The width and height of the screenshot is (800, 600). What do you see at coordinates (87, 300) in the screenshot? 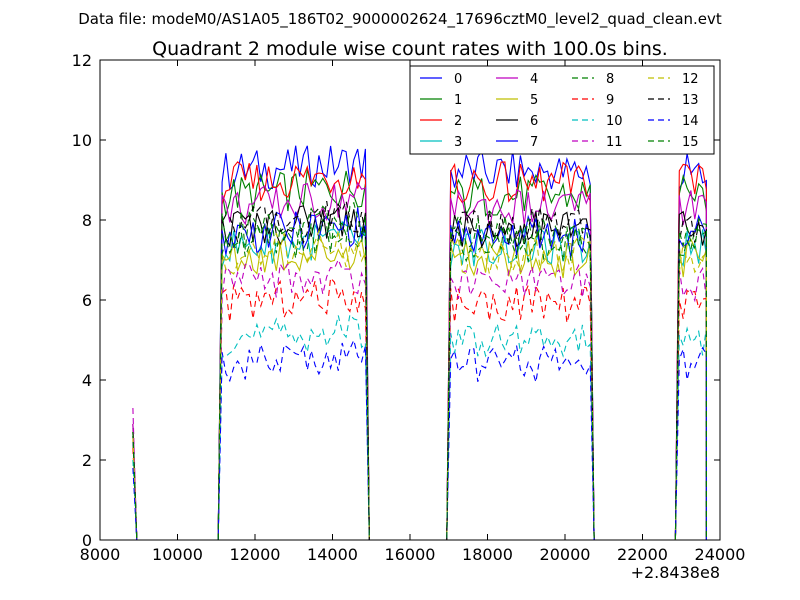
I see `y-tick-label: 6` at bounding box center [87, 300].